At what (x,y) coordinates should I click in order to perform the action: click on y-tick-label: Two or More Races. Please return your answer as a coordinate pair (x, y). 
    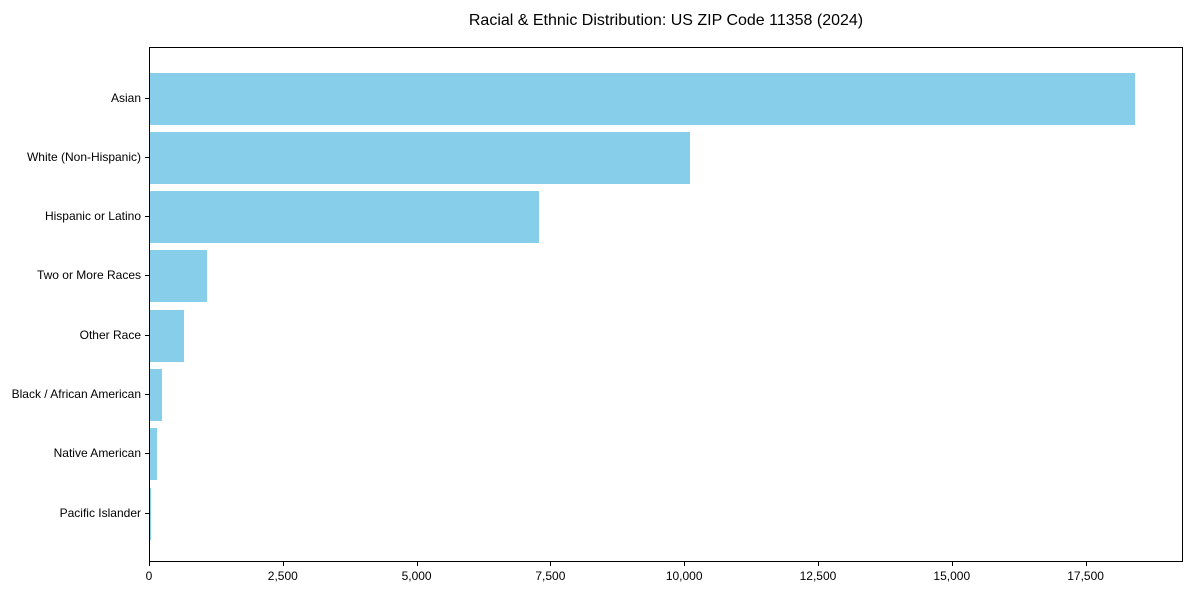
    Looking at the image, I should click on (88, 275).